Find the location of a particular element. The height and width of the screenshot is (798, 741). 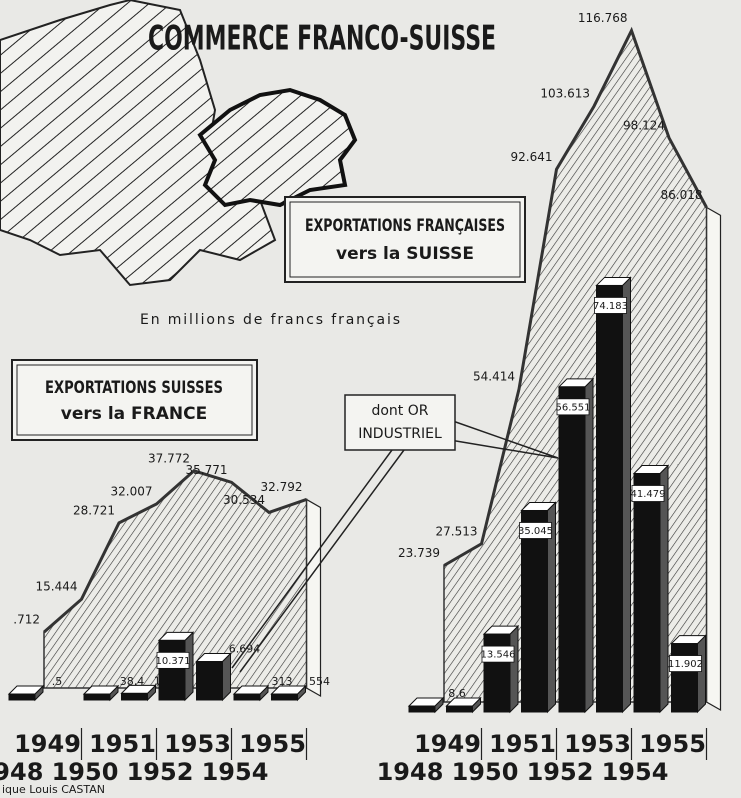

value-label: 554 is located at coordinates (319, 681).